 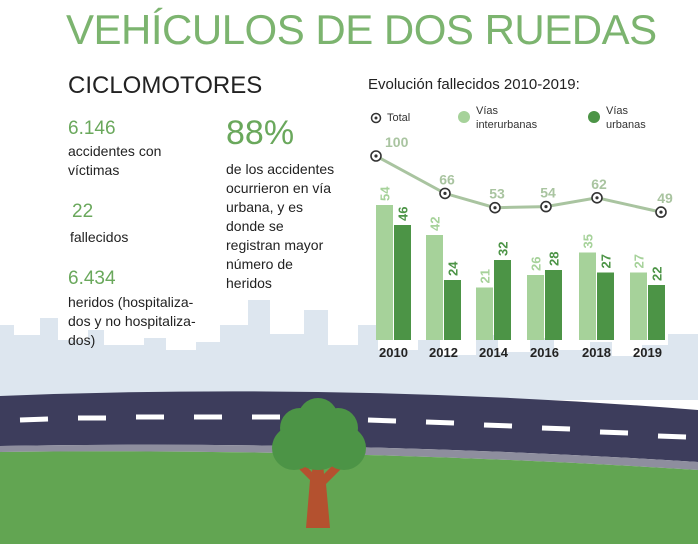 I want to click on legend-urban-swatch, so click(x=594, y=117).